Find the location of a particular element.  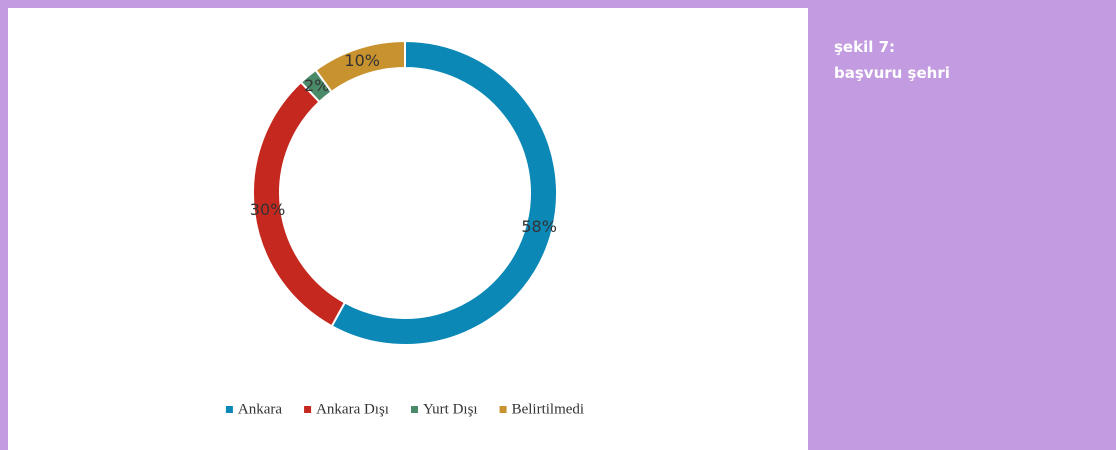

caption: şekil 7: başvuru şehri is located at coordinates (892, 60).